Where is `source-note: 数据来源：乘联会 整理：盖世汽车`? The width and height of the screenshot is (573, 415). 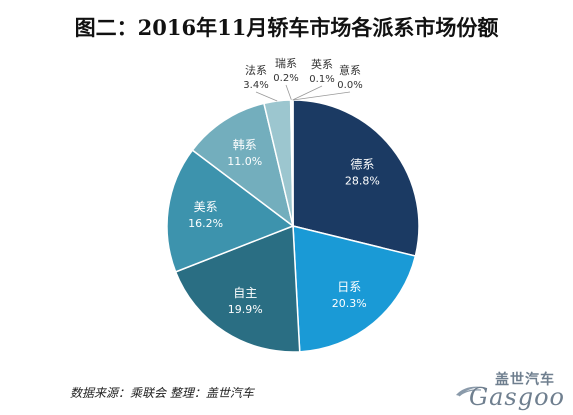 source-note: 数据来源：乘联会 整理：盖世汽车 is located at coordinates (162, 393).